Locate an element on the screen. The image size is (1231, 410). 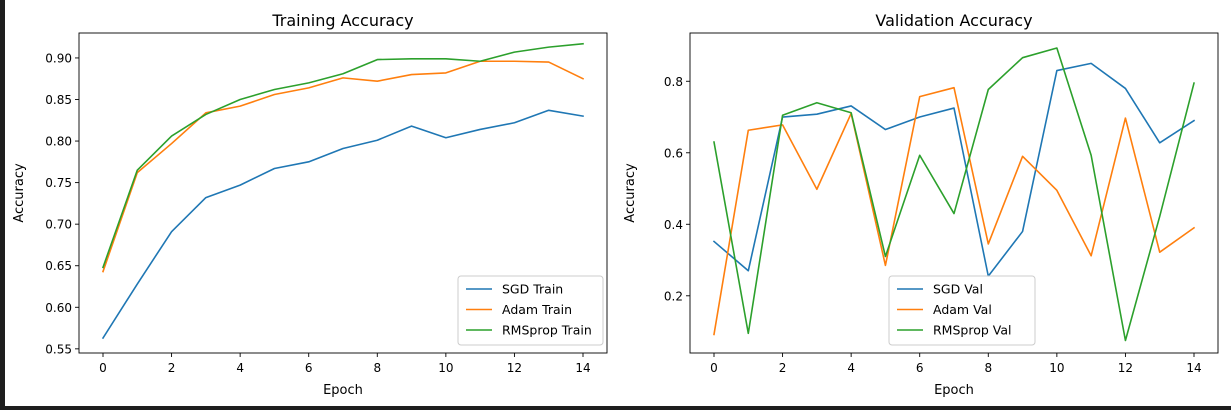
legend: SGD Val Adam Val RMSprop Val is located at coordinates (962, 310).